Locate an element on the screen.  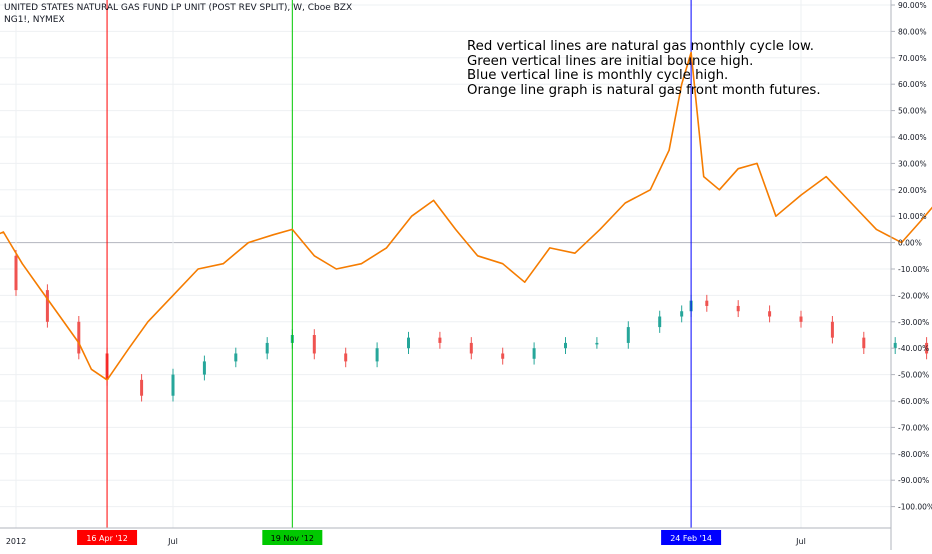
compare-symbol: NG1!, NYMEX is located at coordinates (34, 20).